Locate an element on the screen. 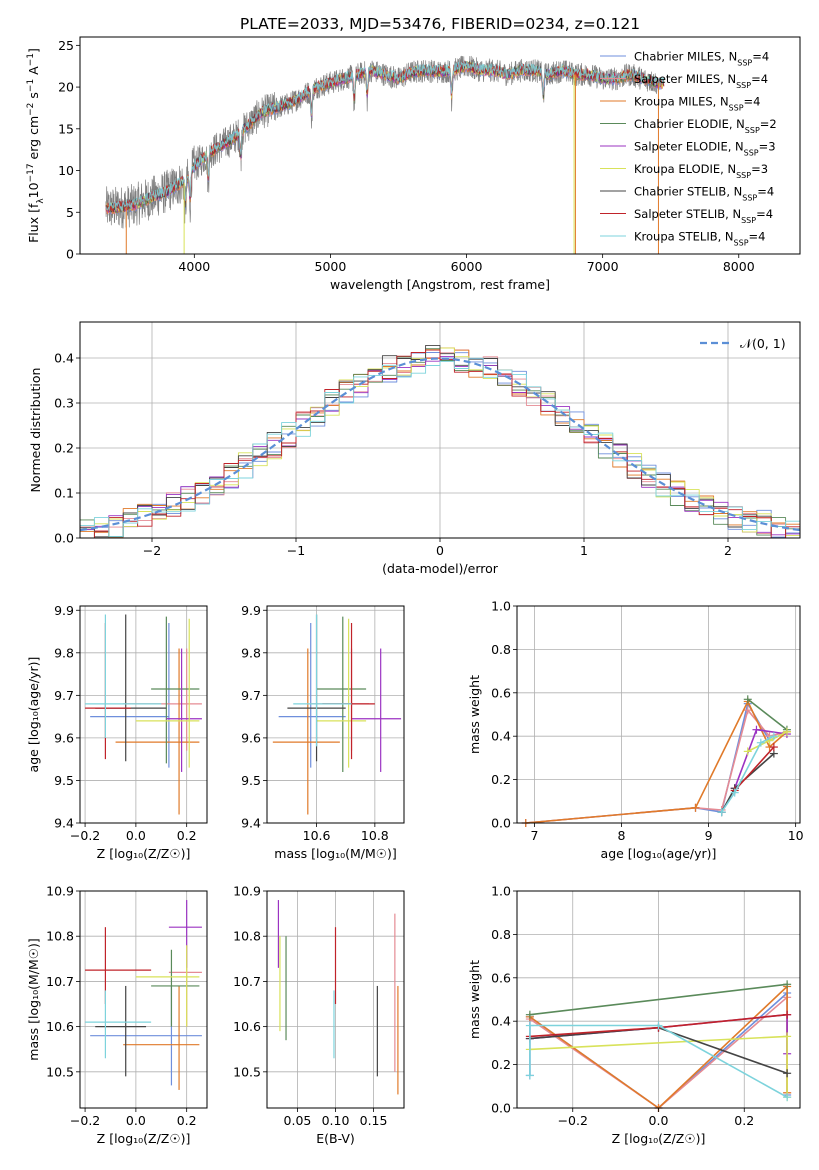 The width and height of the screenshot is (819, 1170). legend-label-part: Chabrier ELODIE, N is located at coordinates (689, 124).